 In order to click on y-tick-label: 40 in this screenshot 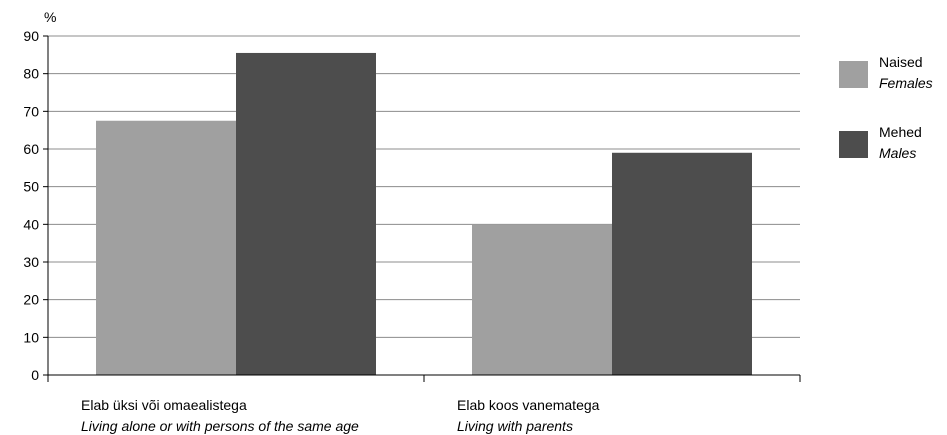, I will do `click(31, 224)`.